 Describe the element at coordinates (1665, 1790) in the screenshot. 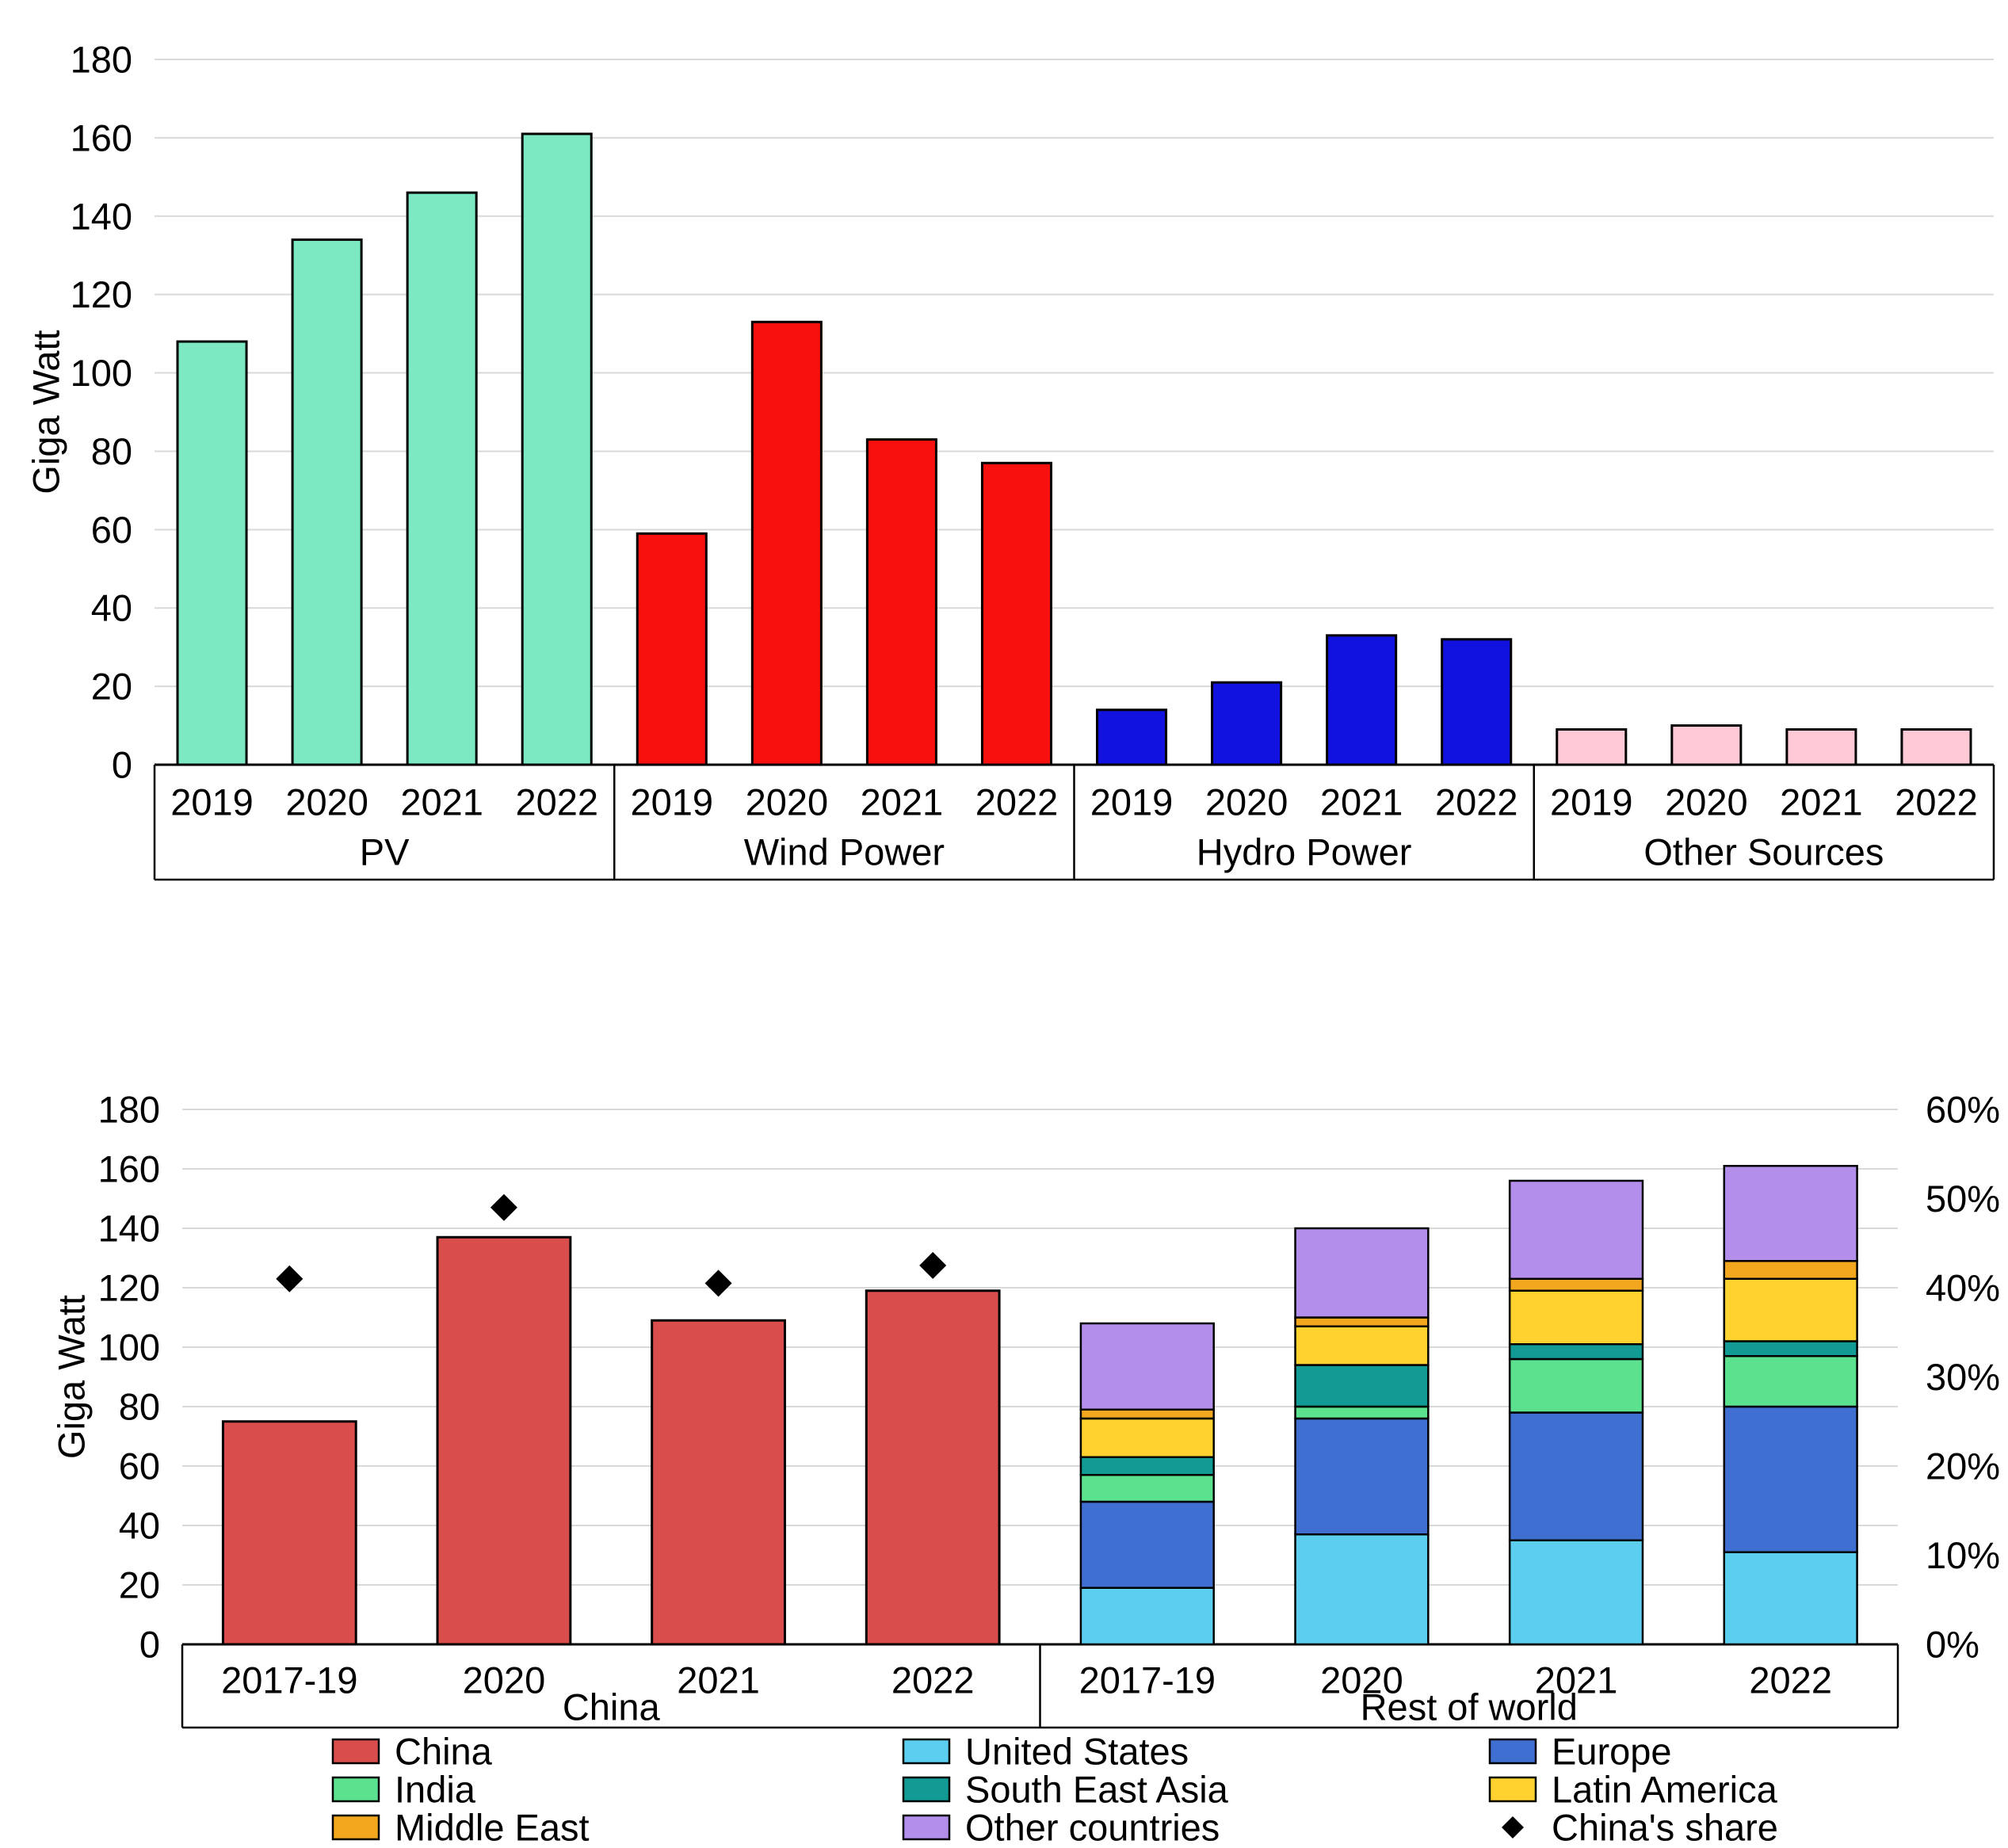

I see `legend-label-latin-america: Latin America` at that location.